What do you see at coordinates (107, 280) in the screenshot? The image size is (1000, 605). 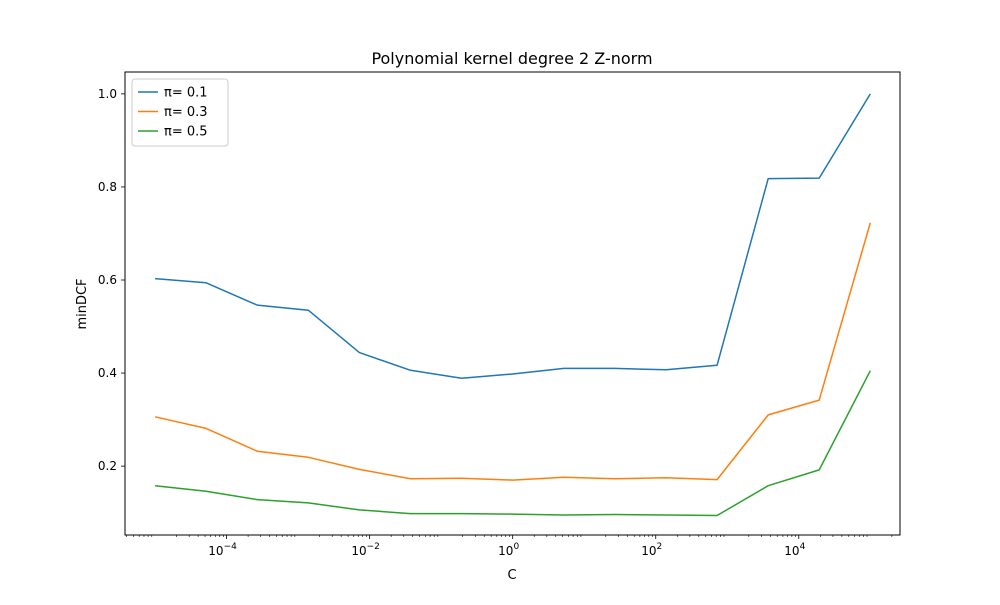 I see `y-tick-label: 0.6` at bounding box center [107, 280].